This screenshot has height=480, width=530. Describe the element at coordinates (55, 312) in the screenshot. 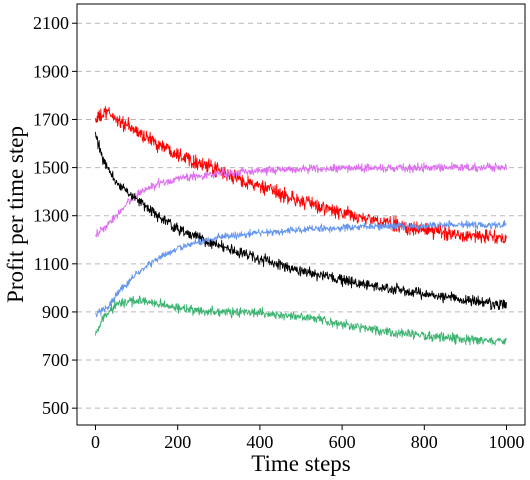

I see `y-tick-label: 900` at that location.